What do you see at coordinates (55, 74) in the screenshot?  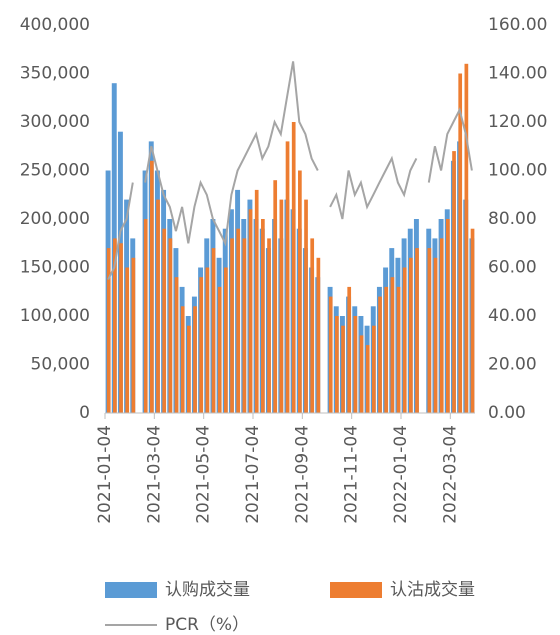 I see `y-tick-label: 350,000` at bounding box center [55, 74].